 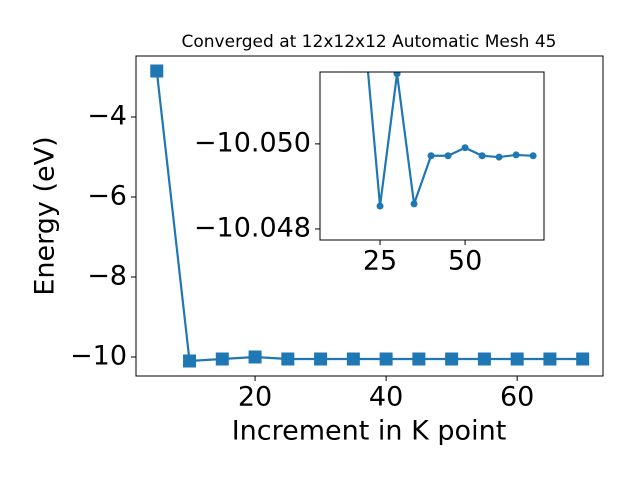 I want to click on y-axis-label: Energy (eV), so click(x=45, y=215).